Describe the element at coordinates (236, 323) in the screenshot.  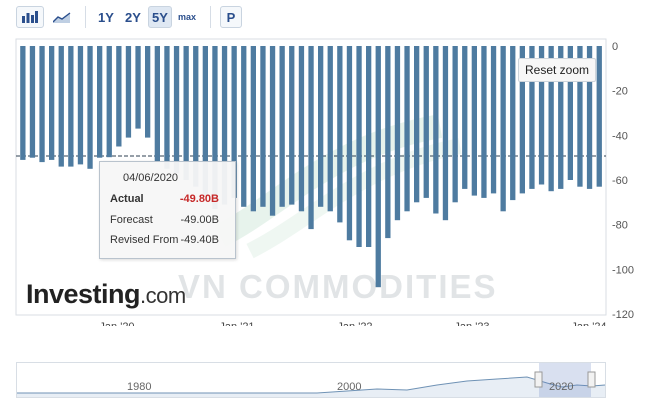
I see `x-tick-label-1: Jan '21` at that location.